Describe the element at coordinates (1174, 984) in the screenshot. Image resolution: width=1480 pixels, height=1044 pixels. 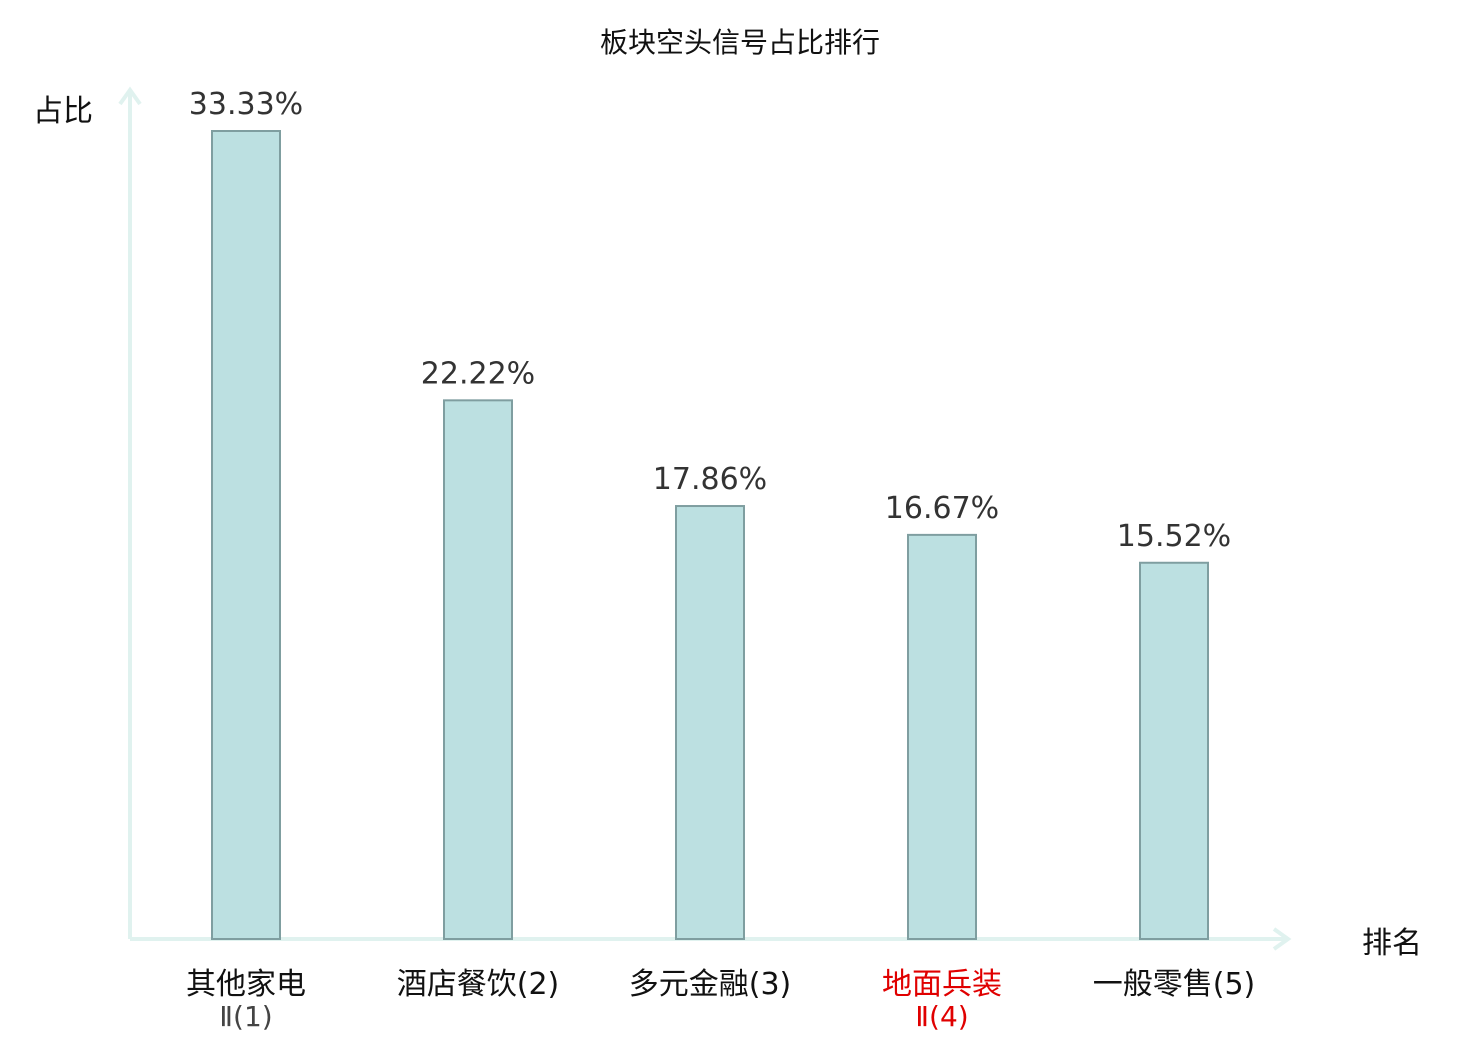
I see `x-tick-label: 一般零售(5)` at that location.